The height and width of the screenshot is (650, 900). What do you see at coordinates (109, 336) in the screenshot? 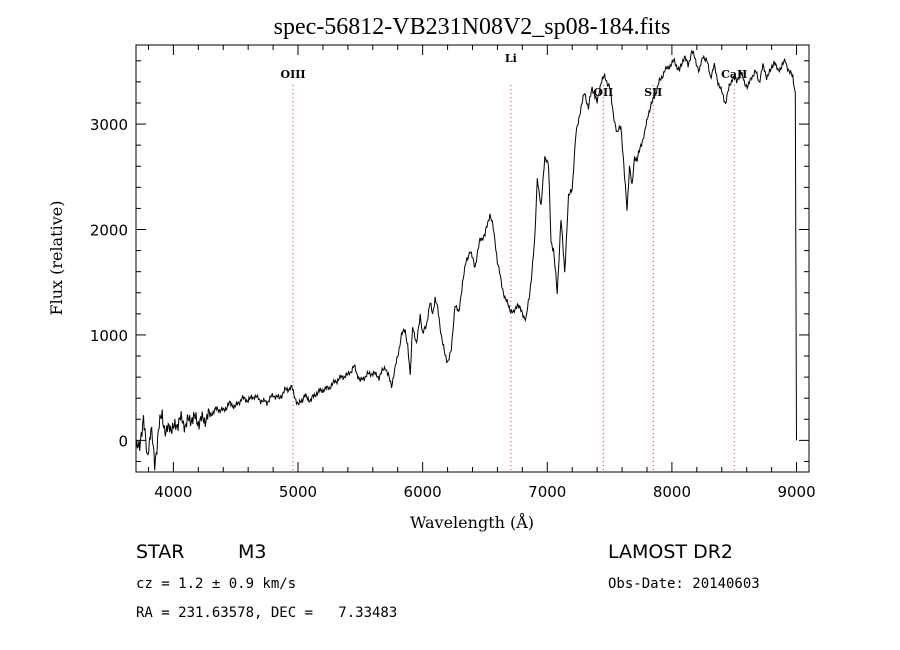
I see `y-tick-label: 1000` at bounding box center [109, 336].